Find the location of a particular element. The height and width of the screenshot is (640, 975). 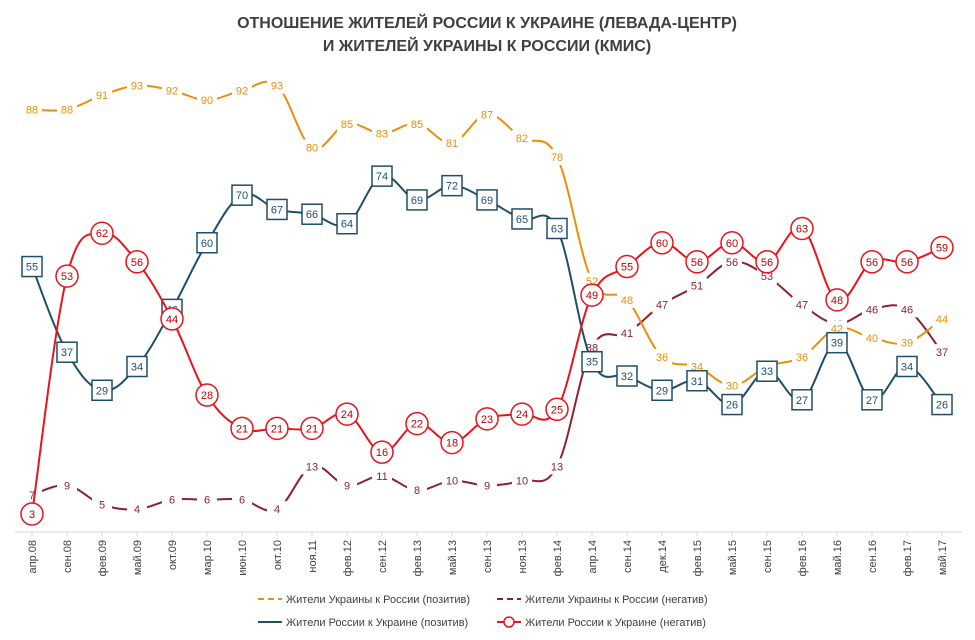

data-point-label: 6 is located at coordinates (207, 501).